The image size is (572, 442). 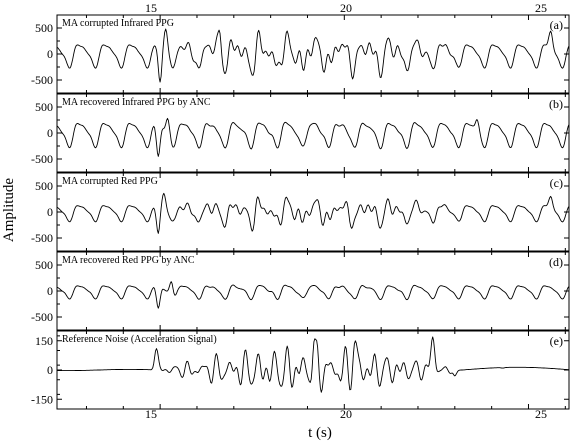 I want to click on panel-title: MA corrupted Infrared PPG, so click(x=118, y=23).